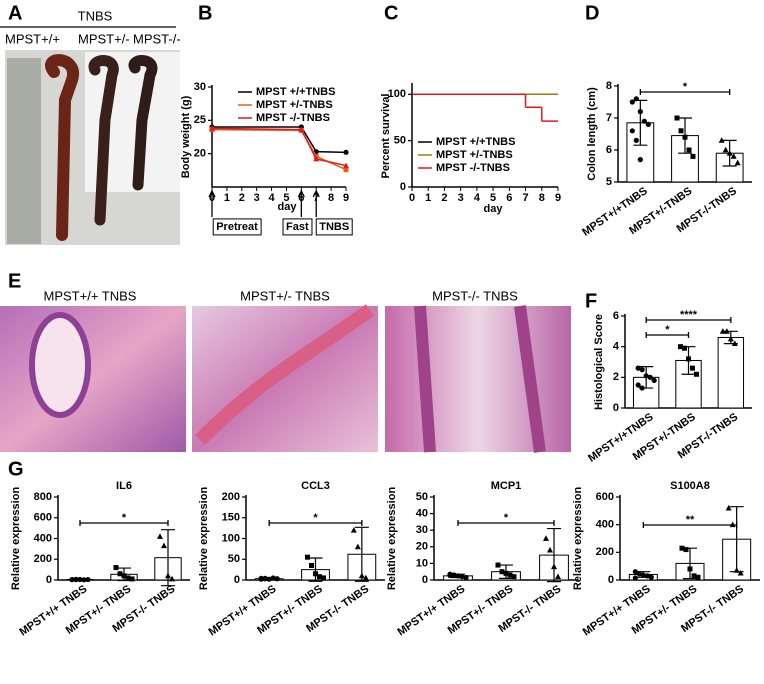  Describe the element at coordinates (95, 15) in the screenshot. I see `treatment-label: TNBS` at that location.